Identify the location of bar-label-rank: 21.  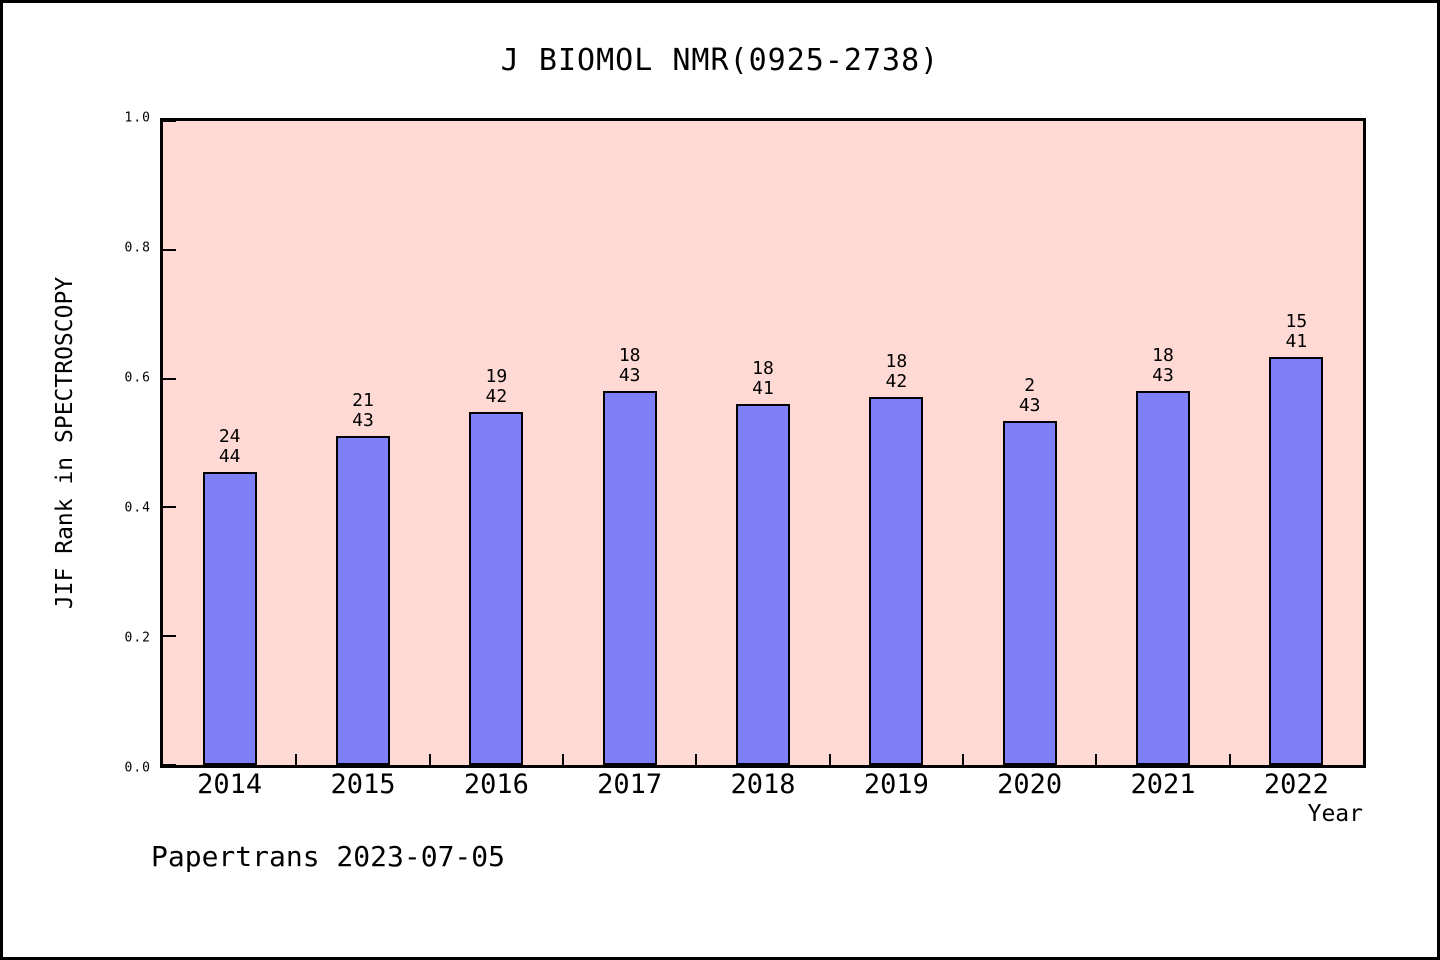
(363, 400).